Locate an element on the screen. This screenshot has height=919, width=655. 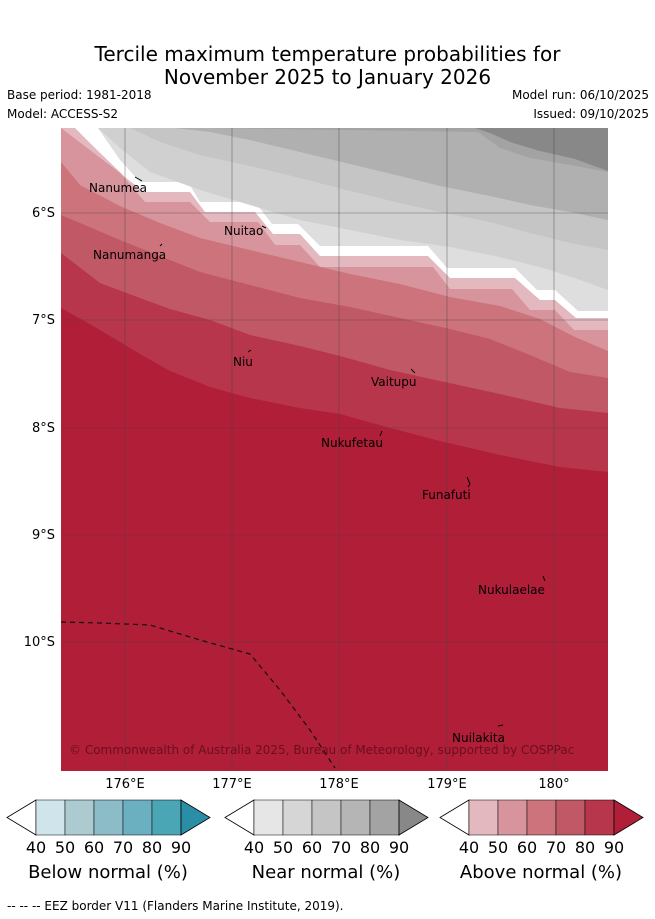
issued-date: Issued: 09/10/2025 is located at coordinates (591, 114).